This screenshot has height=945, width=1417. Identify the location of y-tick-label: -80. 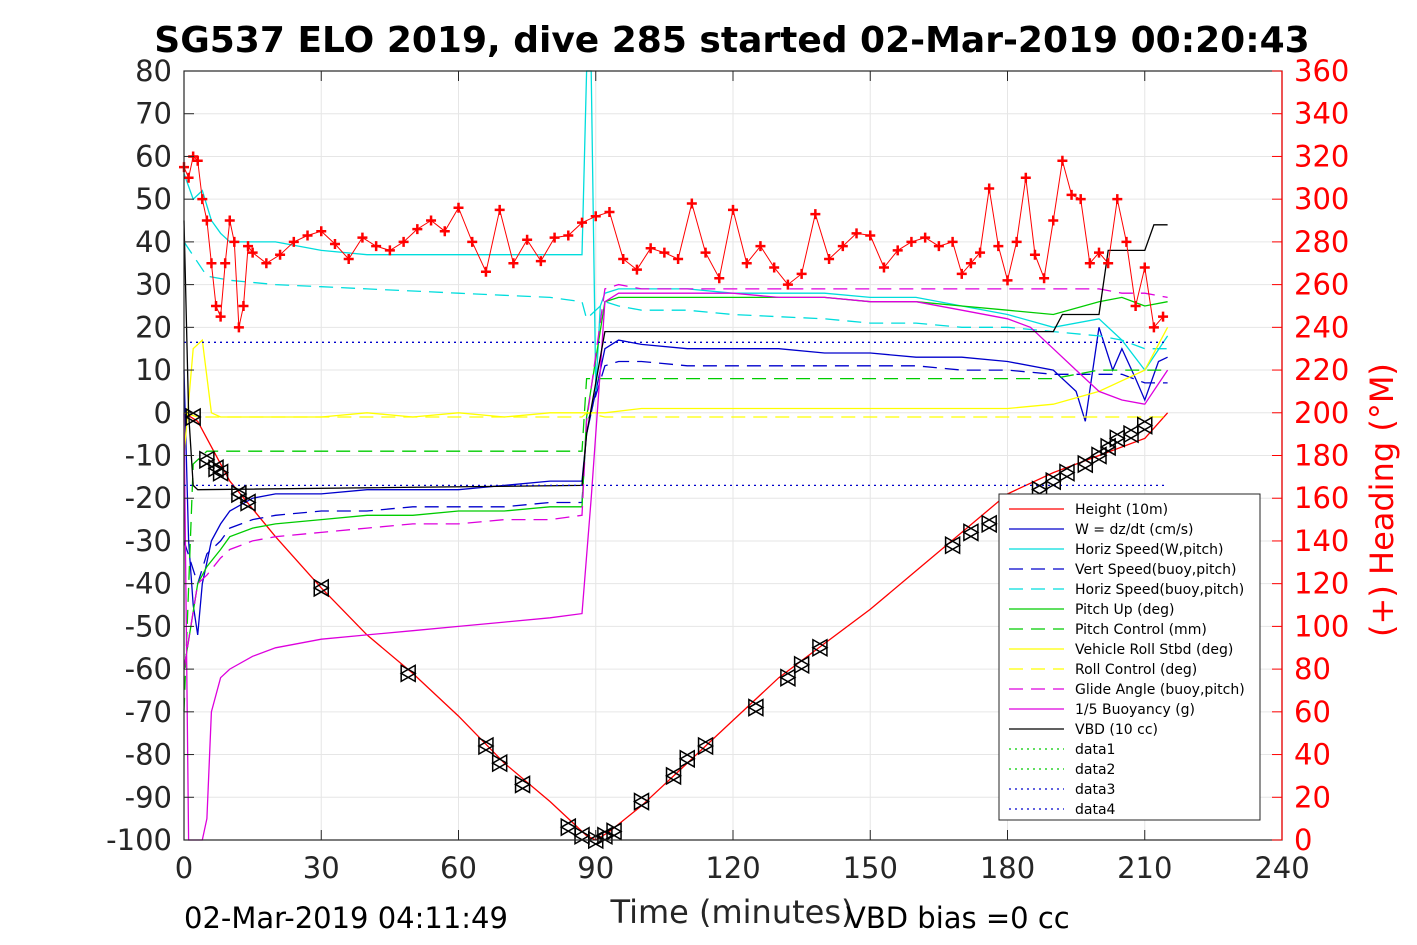
(148, 755).